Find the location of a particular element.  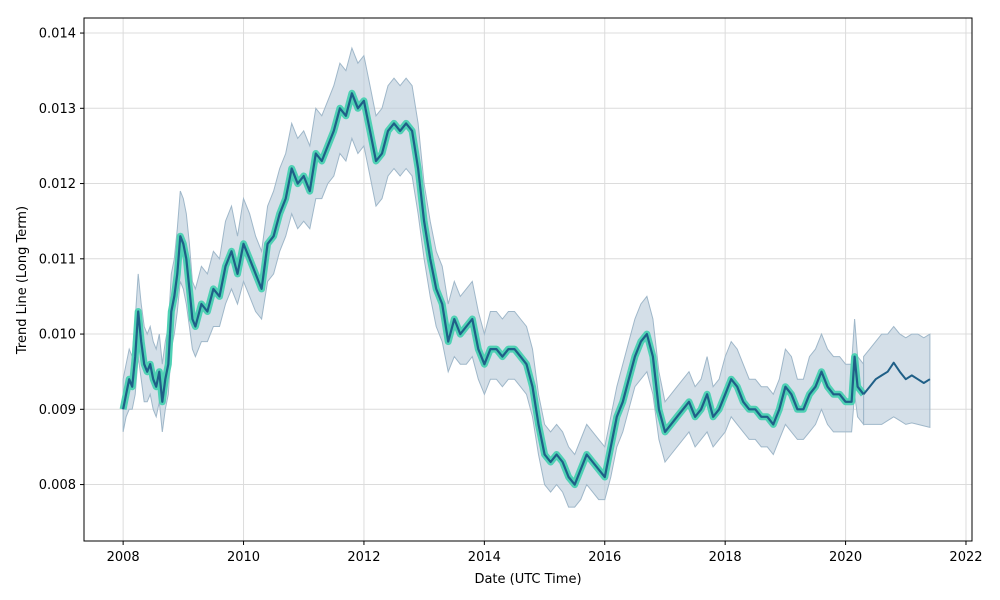

x-tick-label: 2010 is located at coordinates (243, 557).